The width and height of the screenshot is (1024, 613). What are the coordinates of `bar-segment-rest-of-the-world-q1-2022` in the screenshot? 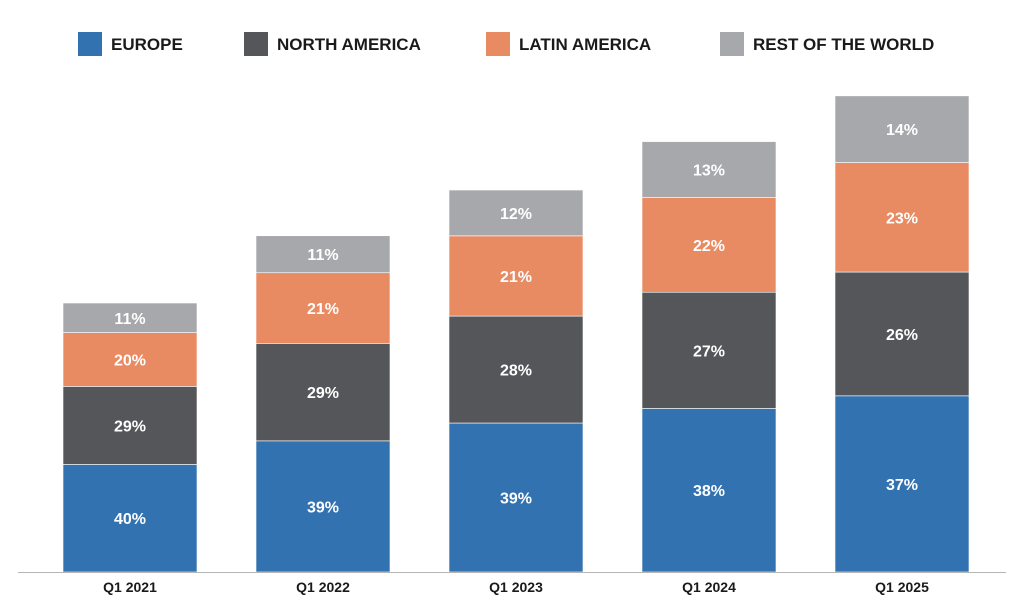 It's located at (323, 254).